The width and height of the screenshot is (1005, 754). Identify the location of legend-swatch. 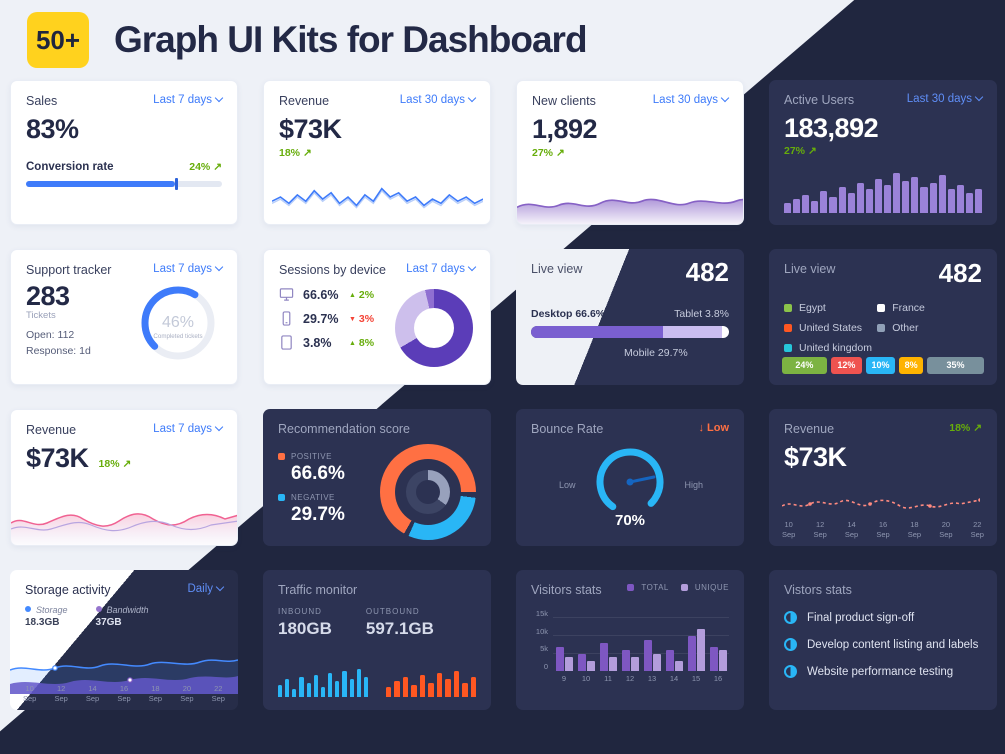
(788, 348).